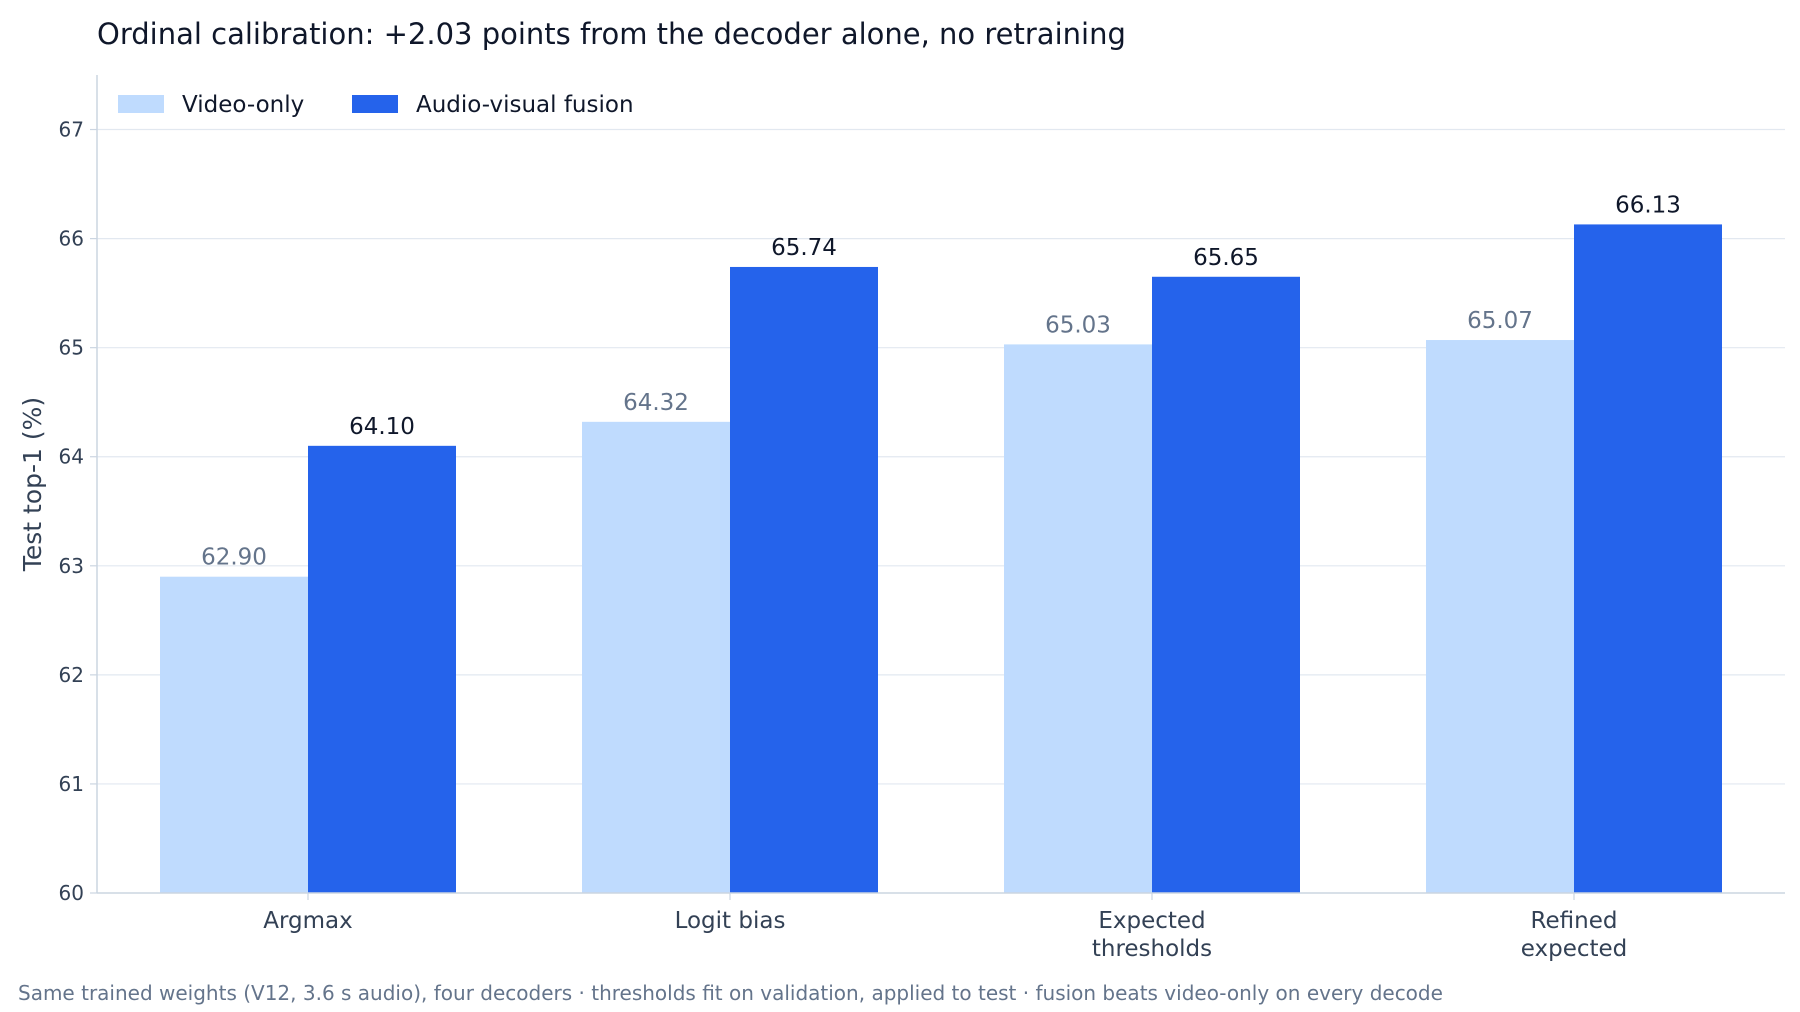  Describe the element at coordinates (382, 427) in the screenshot. I see `bar-value-label: 64.10` at that location.